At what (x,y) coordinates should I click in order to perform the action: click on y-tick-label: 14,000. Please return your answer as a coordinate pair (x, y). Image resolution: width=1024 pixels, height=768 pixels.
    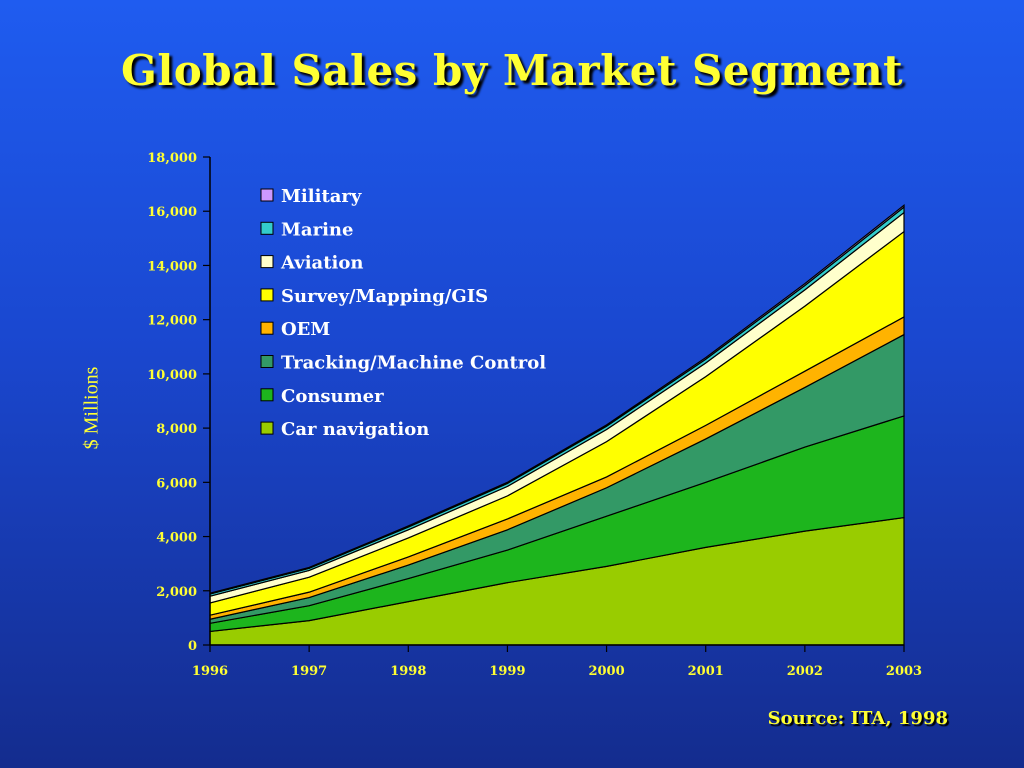
    Looking at the image, I should click on (172, 266).